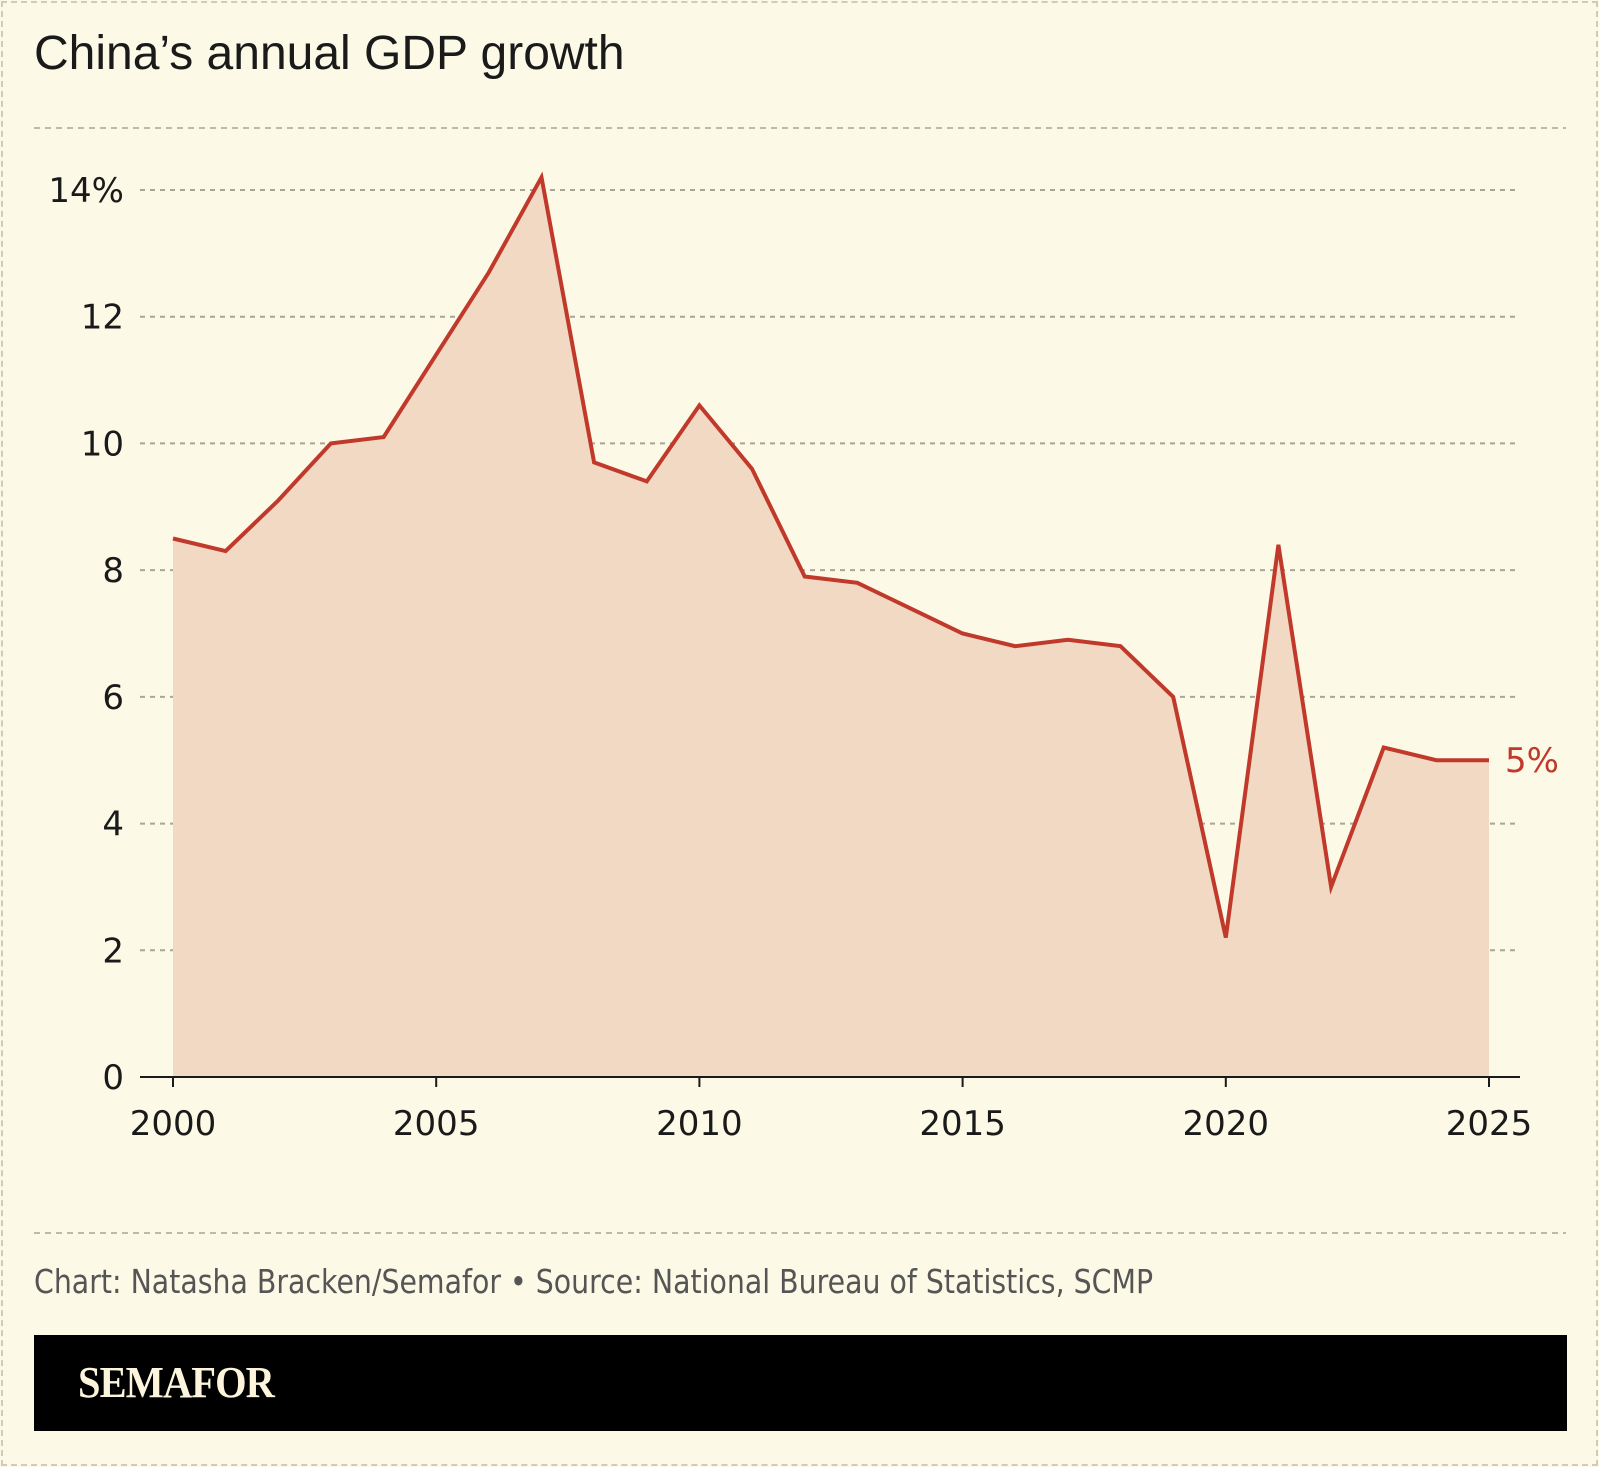 The image size is (1599, 1467). I want to click on x-tick-label: 2020, so click(1226, 1124).